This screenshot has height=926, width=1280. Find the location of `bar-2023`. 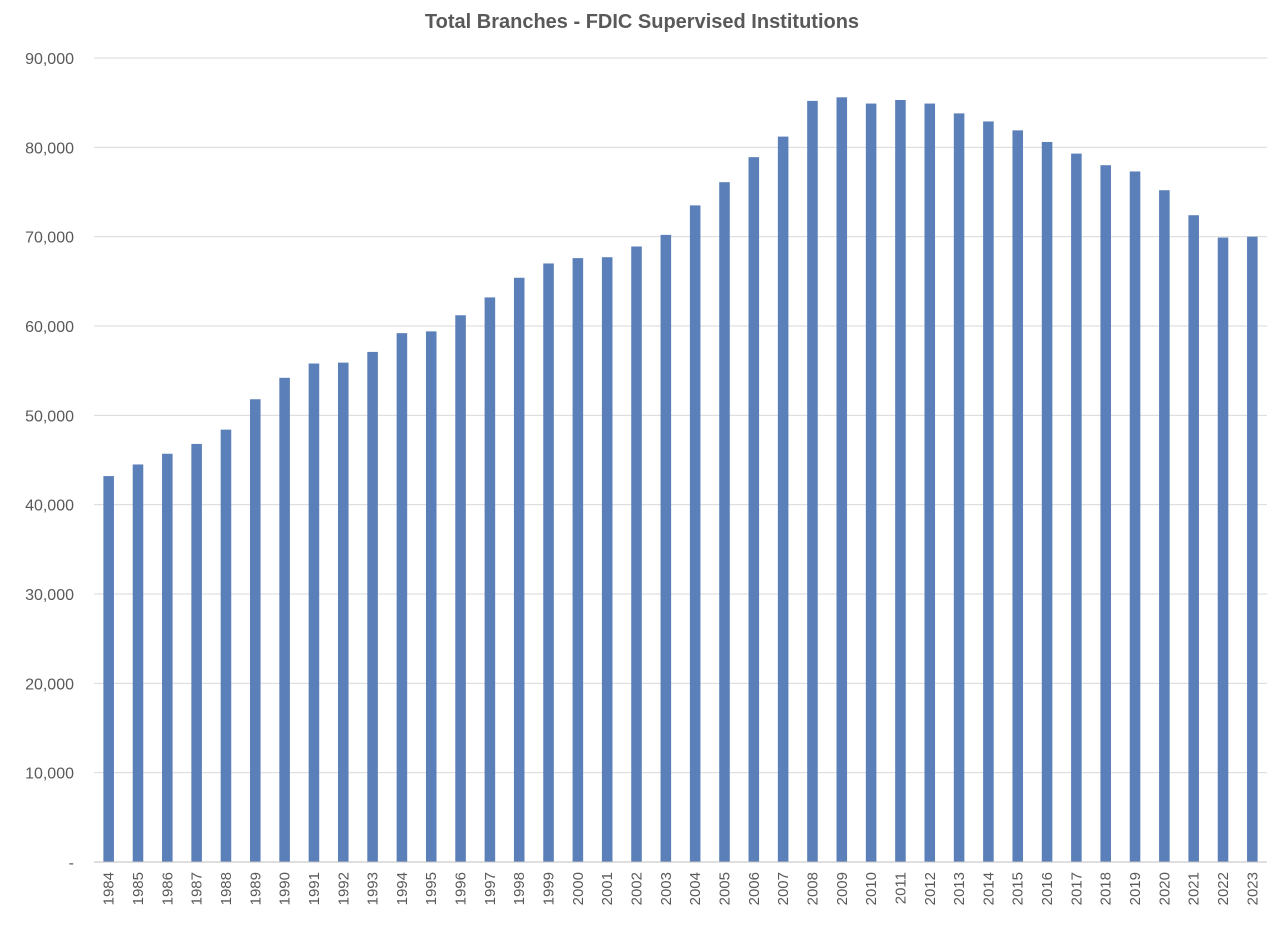

bar-2023 is located at coordinates (1252, 549).